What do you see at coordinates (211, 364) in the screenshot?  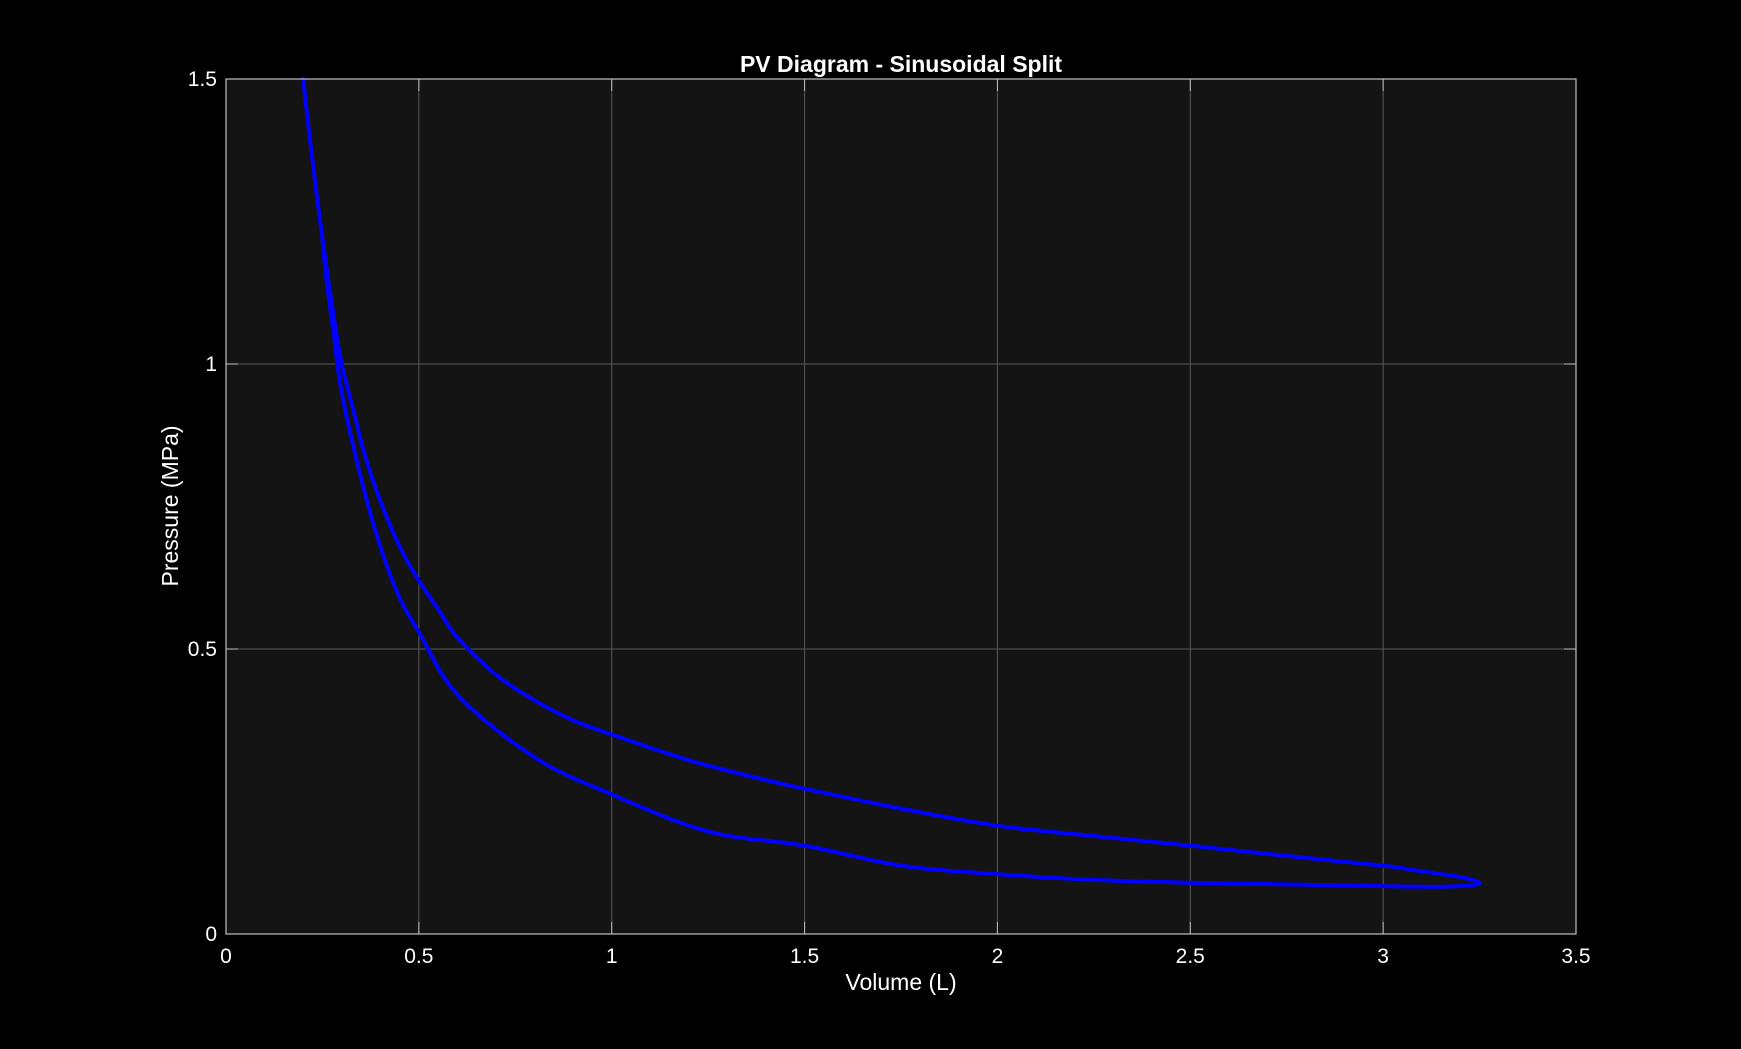 I see `y-tick-label: 1` at bounding box center [211, 364].